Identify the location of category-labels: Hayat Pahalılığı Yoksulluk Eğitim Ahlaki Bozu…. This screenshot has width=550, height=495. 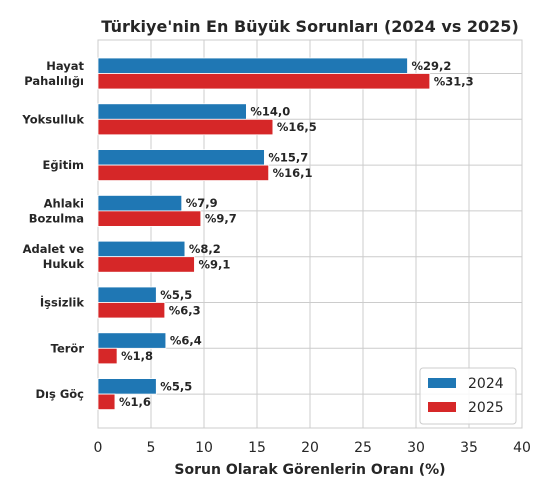
(52, 230).